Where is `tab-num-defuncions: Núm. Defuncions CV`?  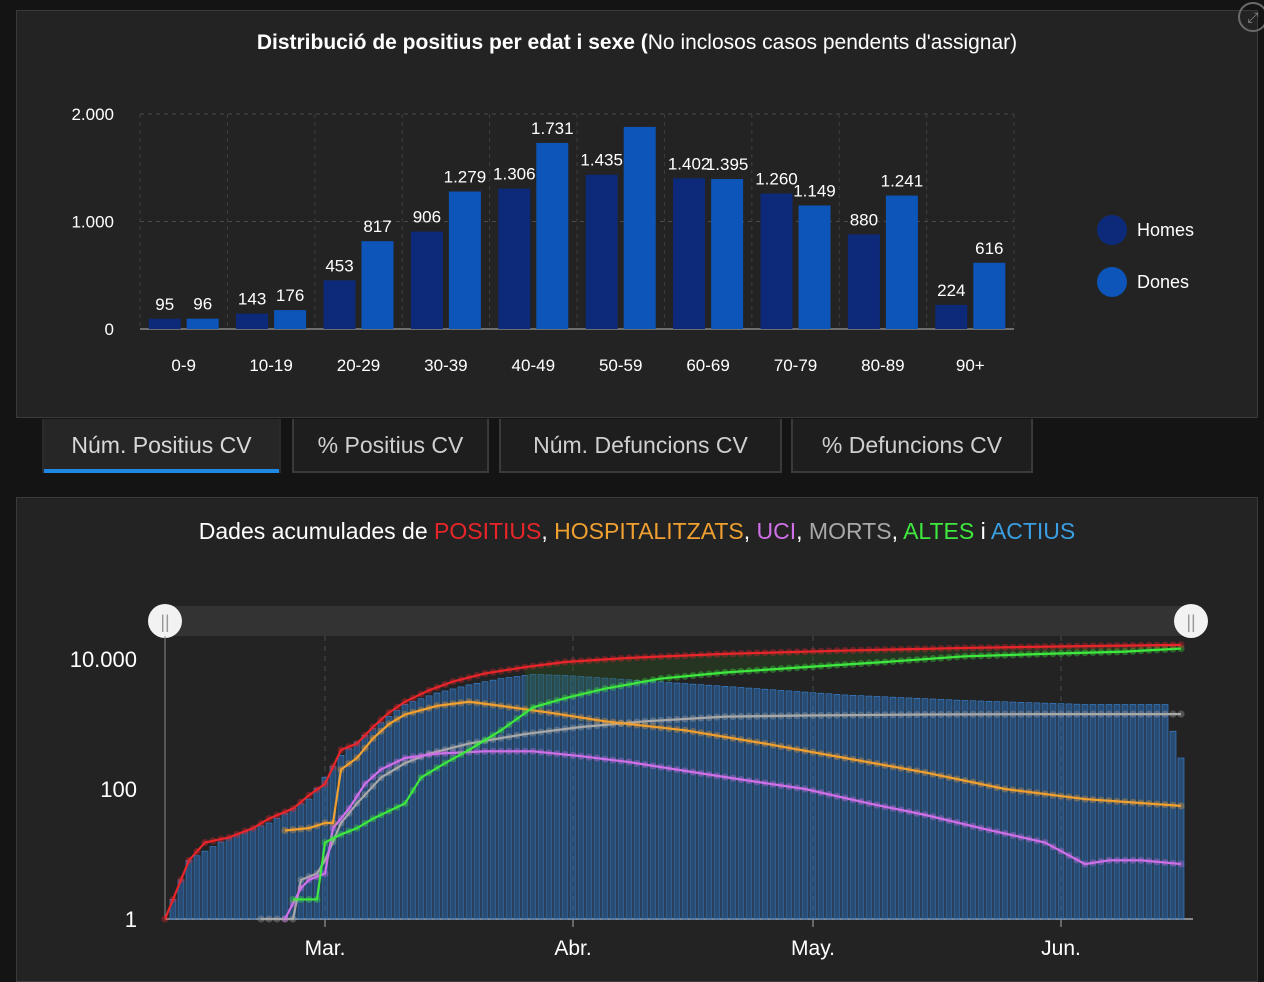
tab-num-defuncions: Núm. Defuncions CV is located at coordinates (640, 446).